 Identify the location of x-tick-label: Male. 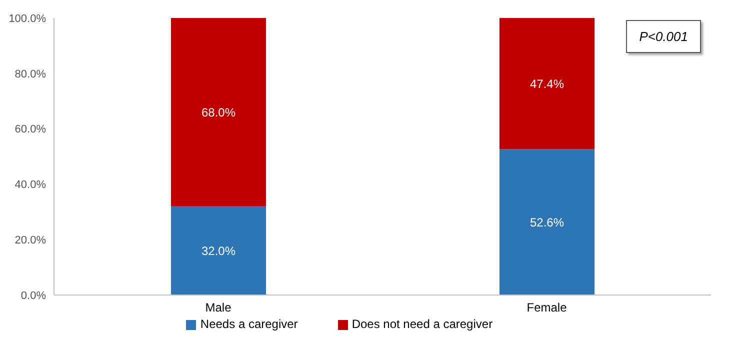
(218, 307).